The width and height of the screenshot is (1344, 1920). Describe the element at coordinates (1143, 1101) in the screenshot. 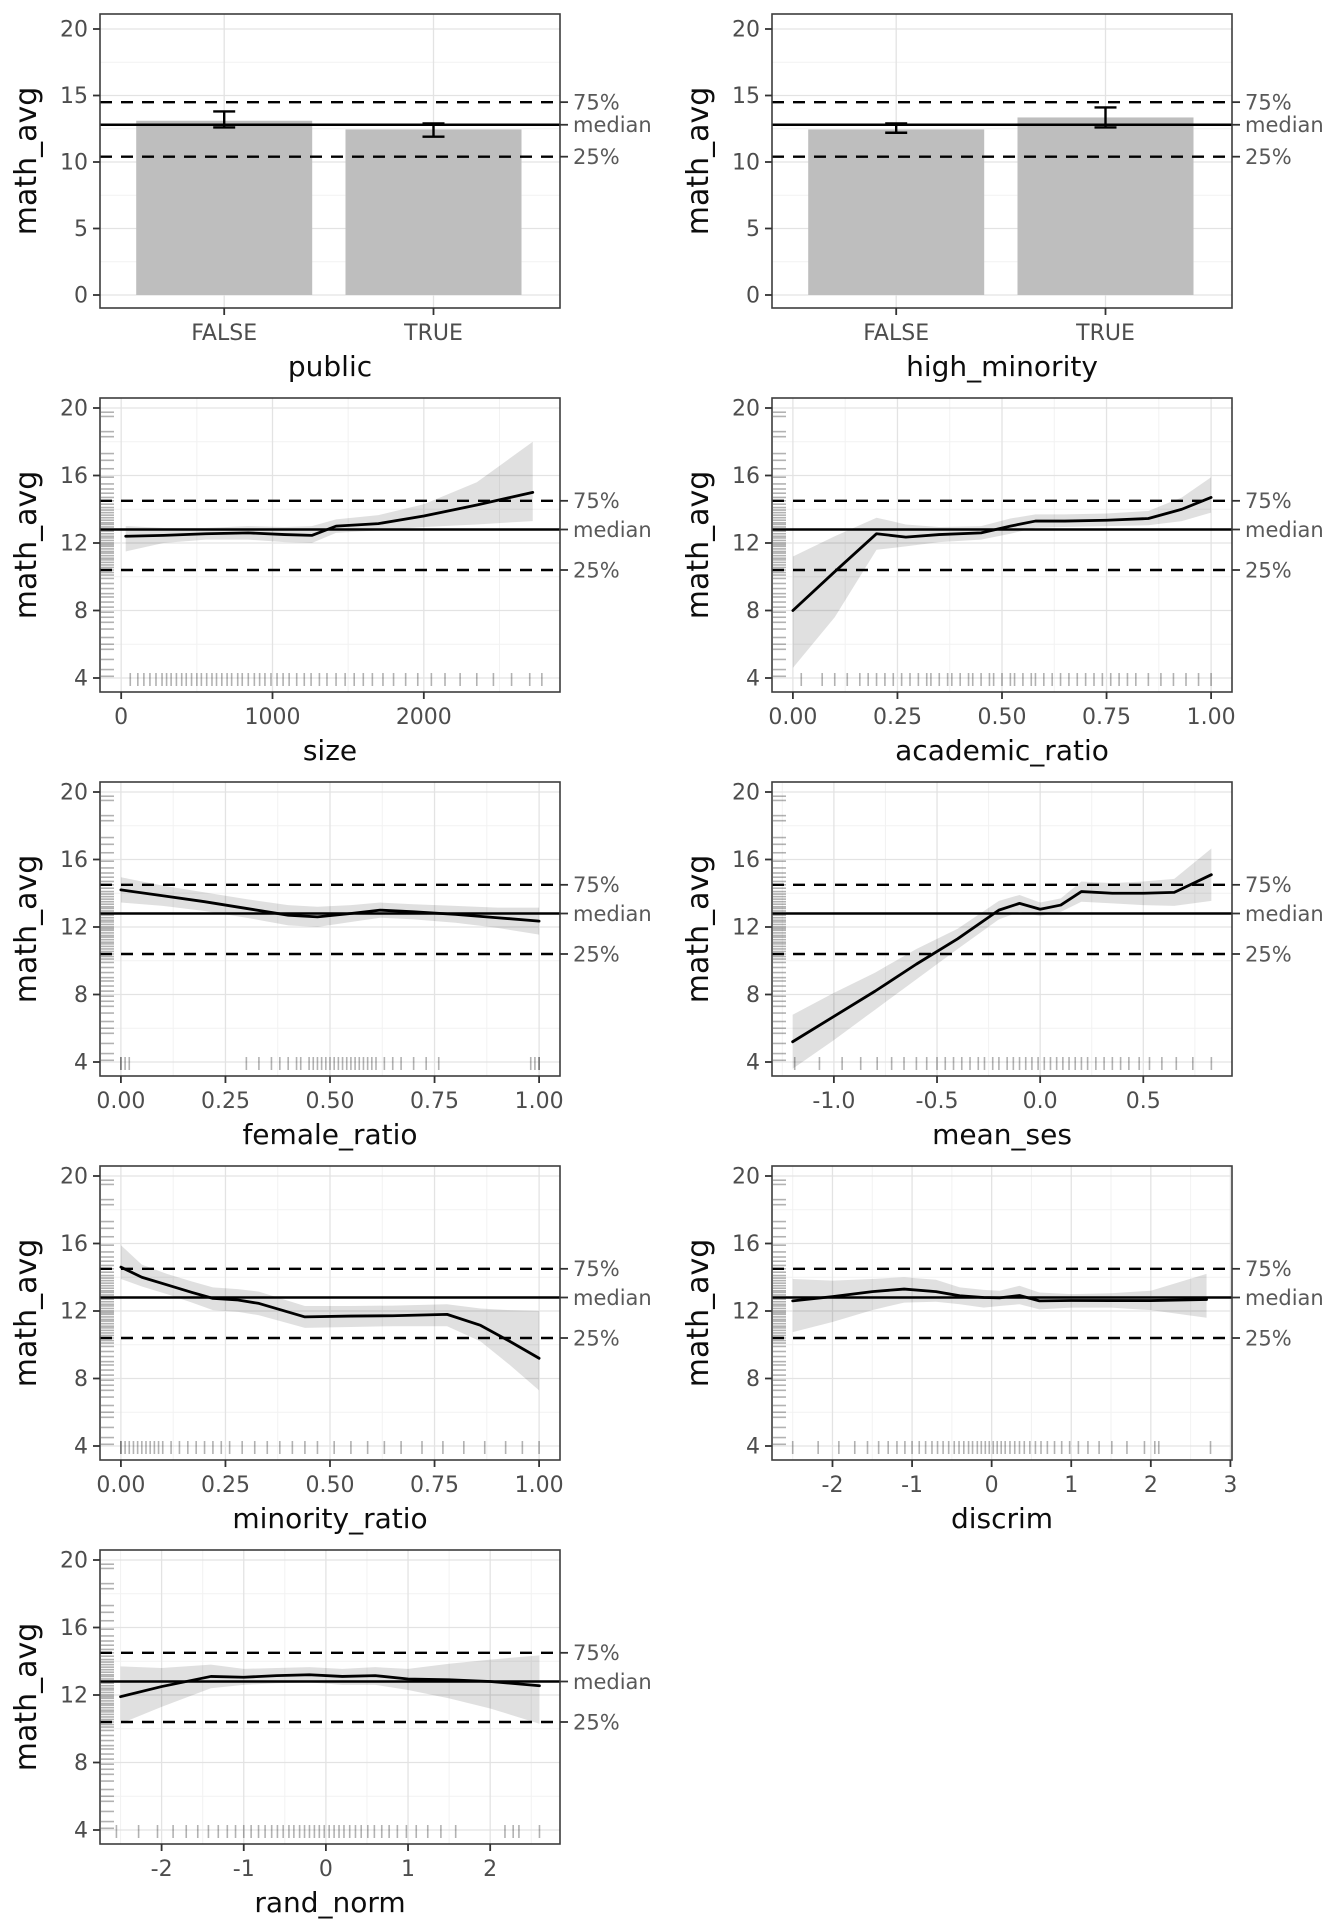

I see `x-tick-label: 0.5` at that location.